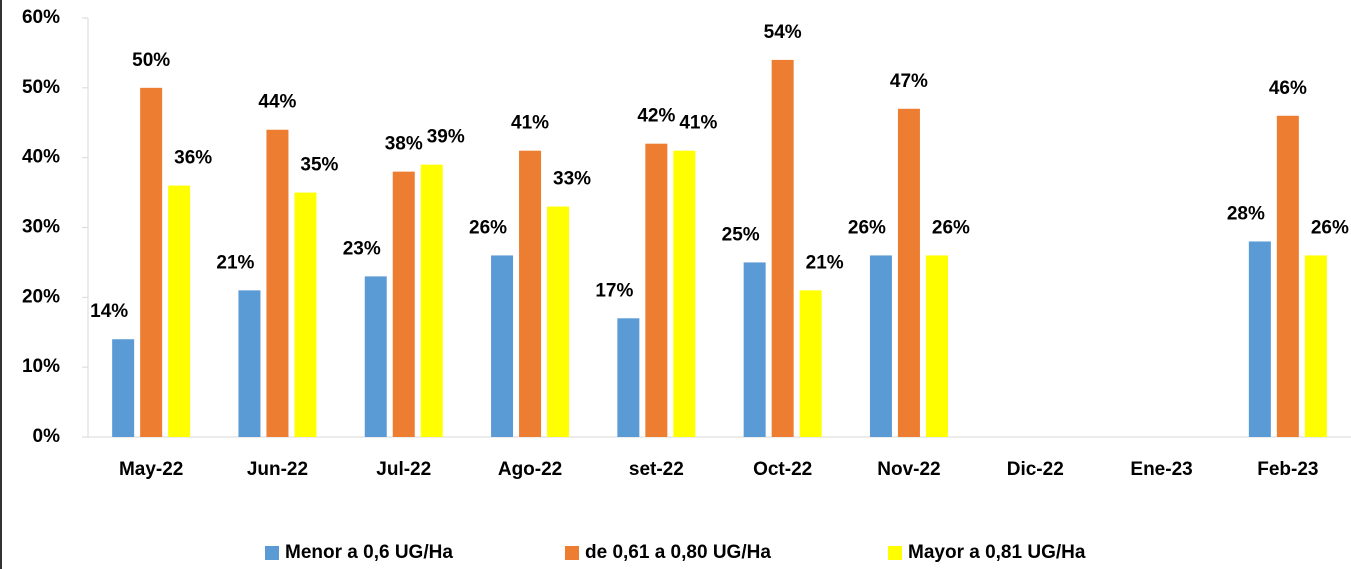 The image size is (1351, 569). I want to click on data-label: 54%, so click(783, 32).